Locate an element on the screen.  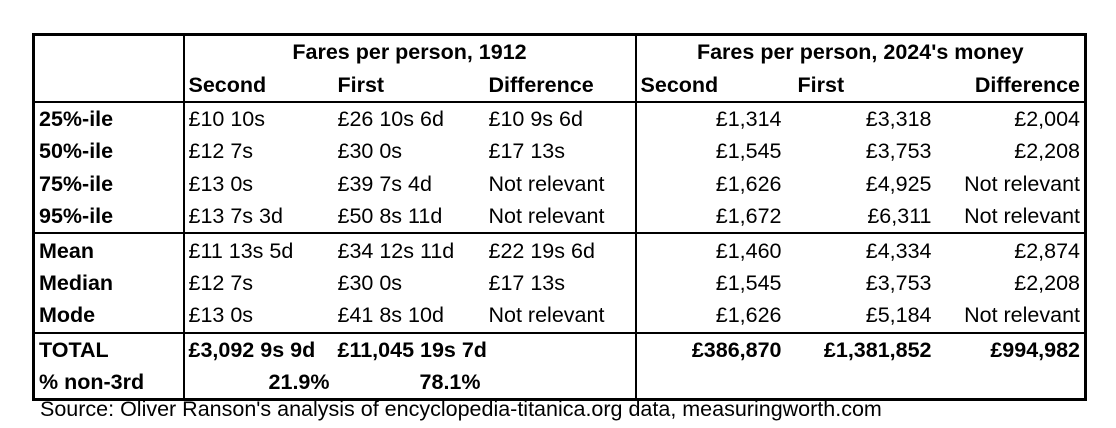
total-difference-1912-empty is located at coordinates (560, 348).